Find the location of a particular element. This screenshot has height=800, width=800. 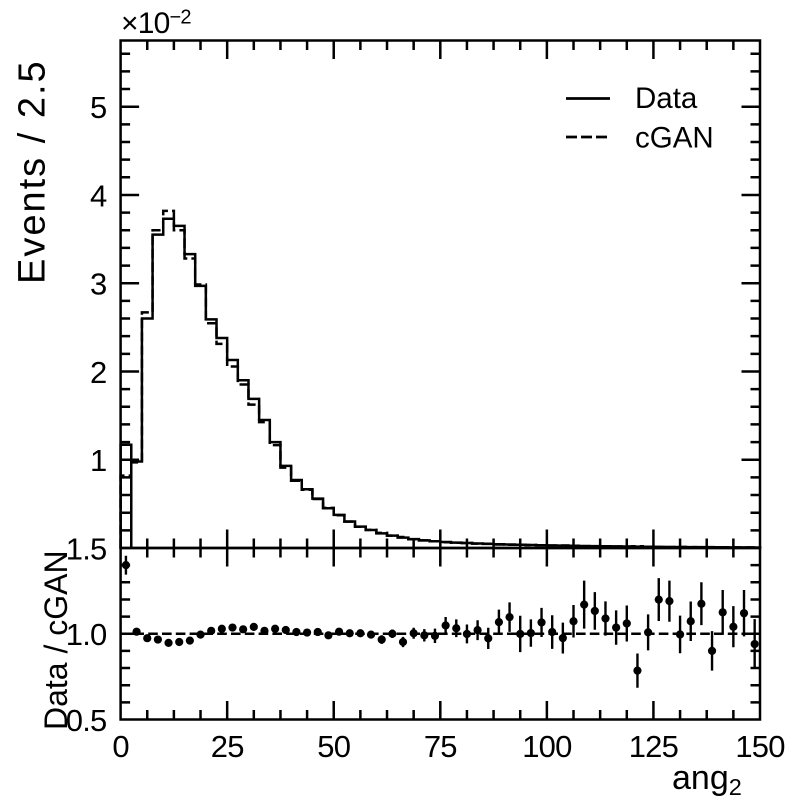

svg-text: 1 is located at coordinates (98, 460).